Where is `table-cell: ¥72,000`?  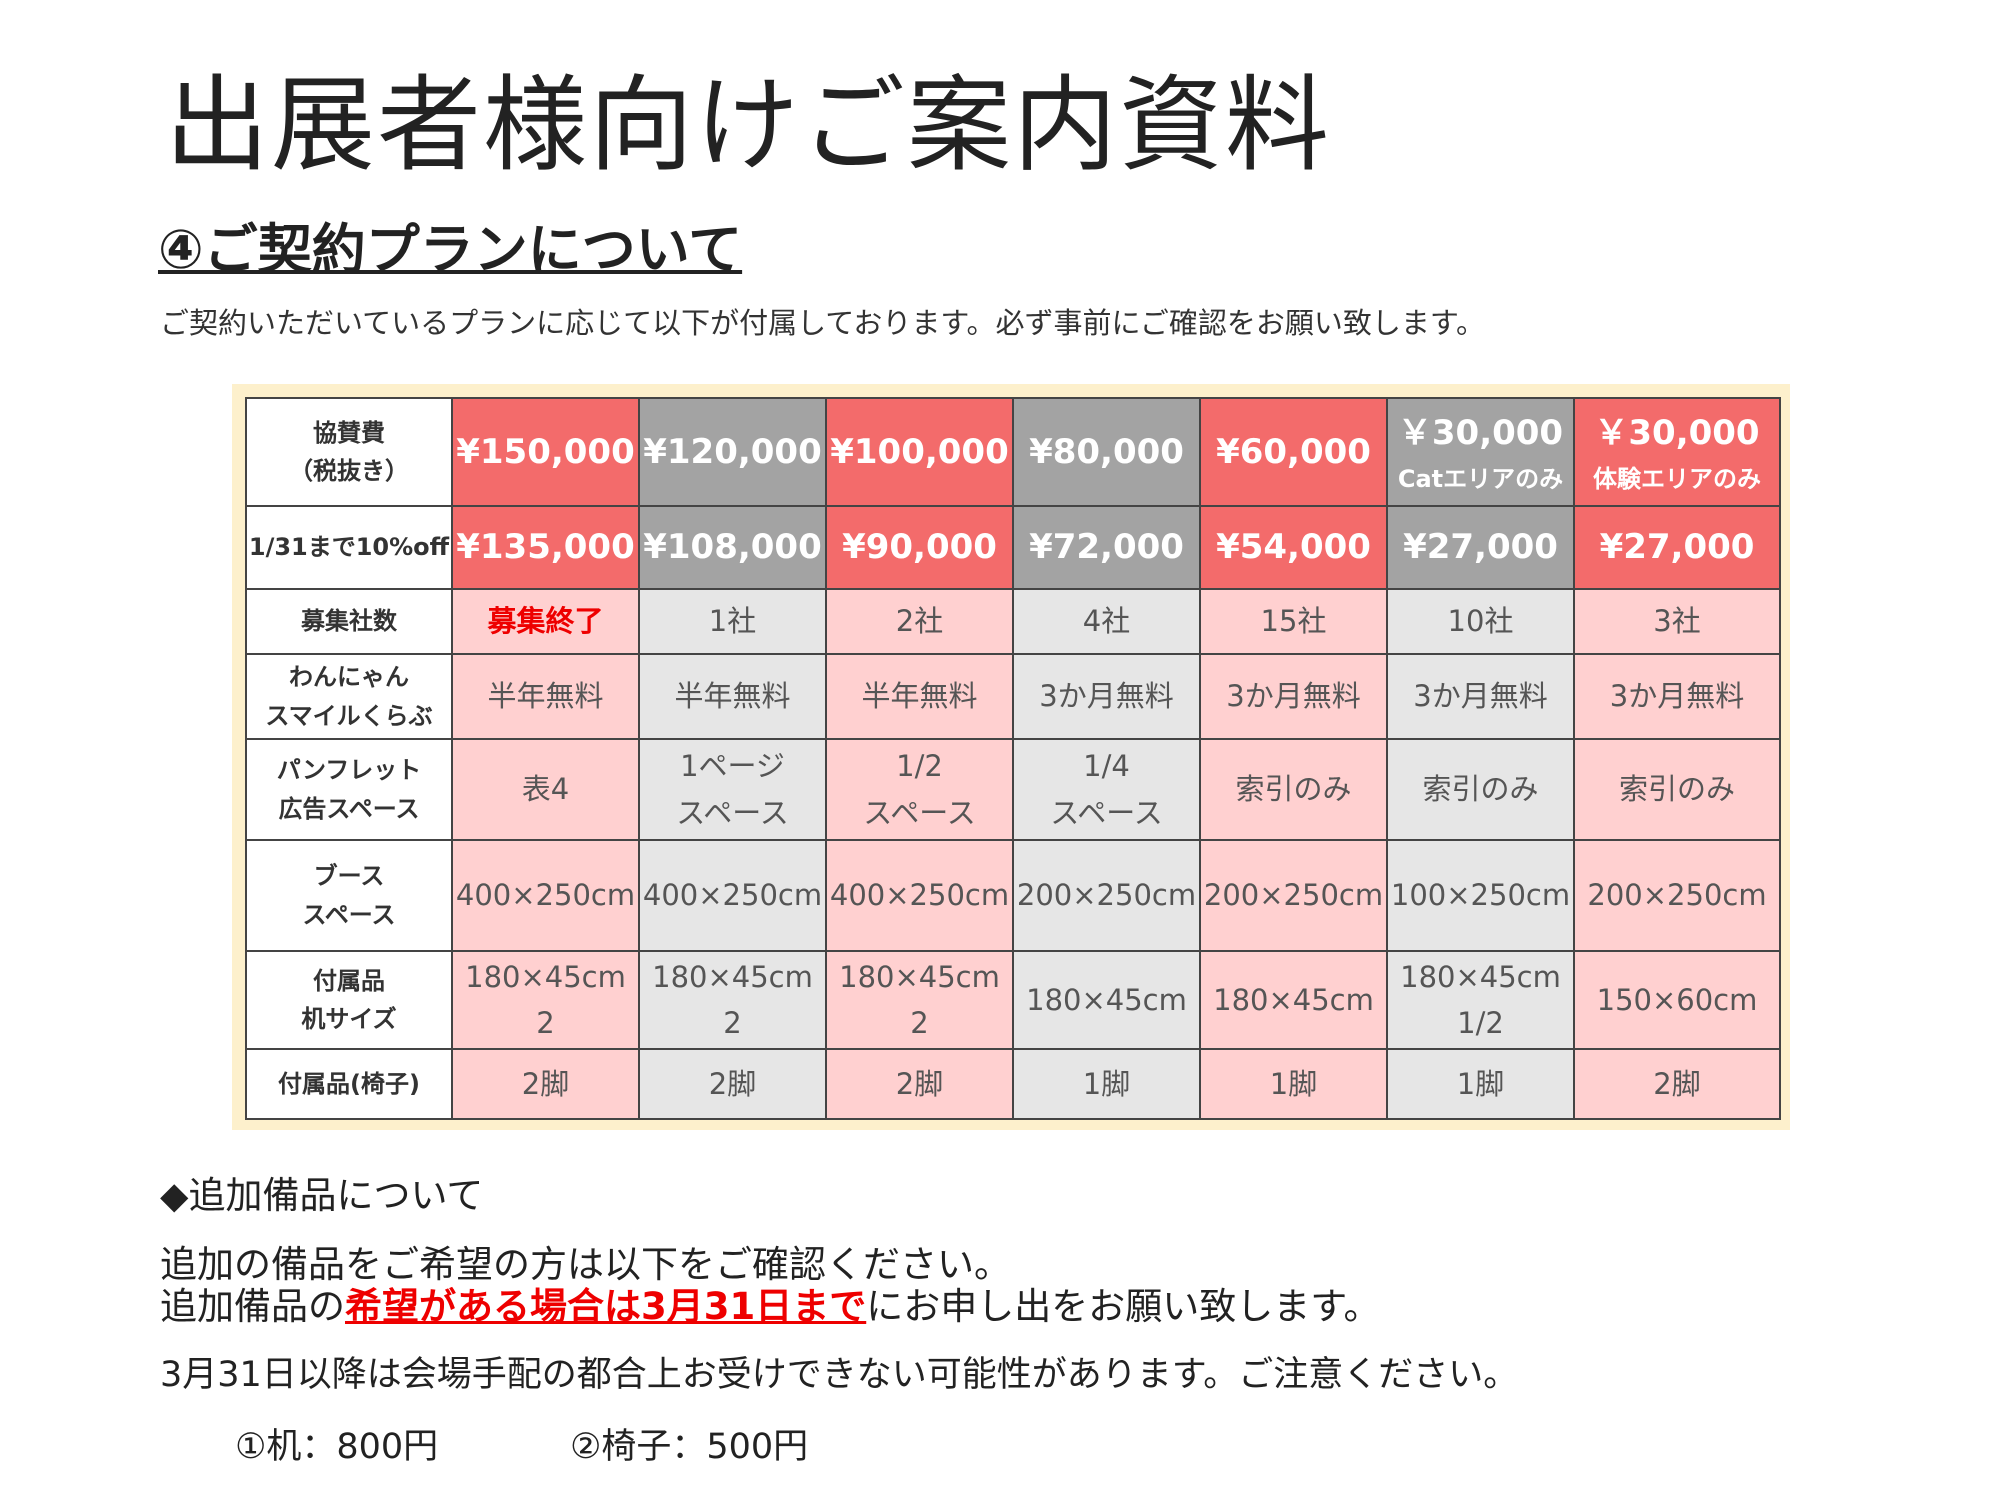
table-cell: ¥72,000 is located at coordinates (1106, 547).